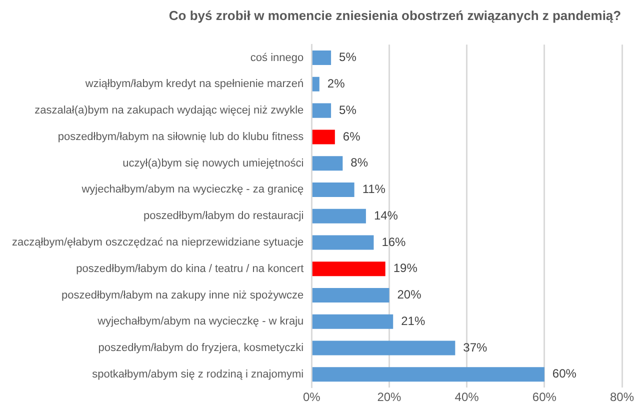 The height and width of the screenshot is (416, 640). I want to click on x-tick-label: 0%, so click(311, 397).